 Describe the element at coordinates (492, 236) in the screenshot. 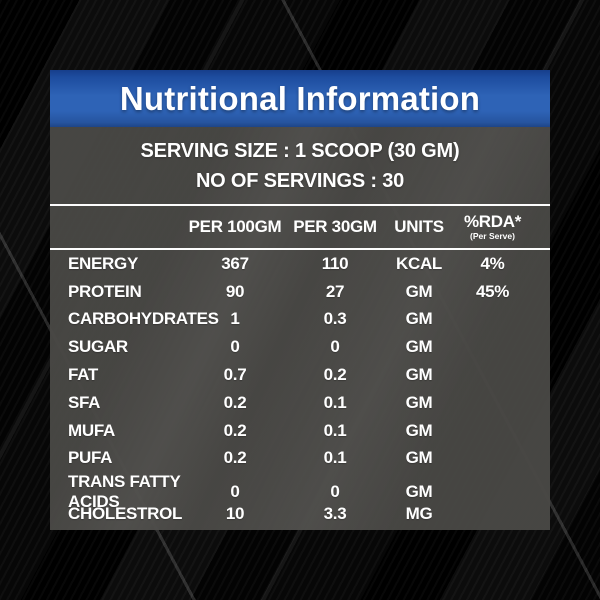

I see `rda-per-serve-note: (Per Serve)` at that location.